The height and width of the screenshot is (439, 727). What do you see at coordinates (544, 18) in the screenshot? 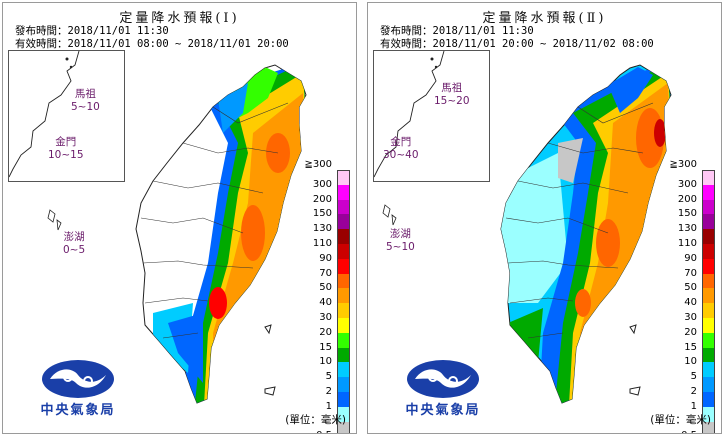
I see `panel-title: 定量降水預報(Ⅱ)` at bounding box center [544, 18].